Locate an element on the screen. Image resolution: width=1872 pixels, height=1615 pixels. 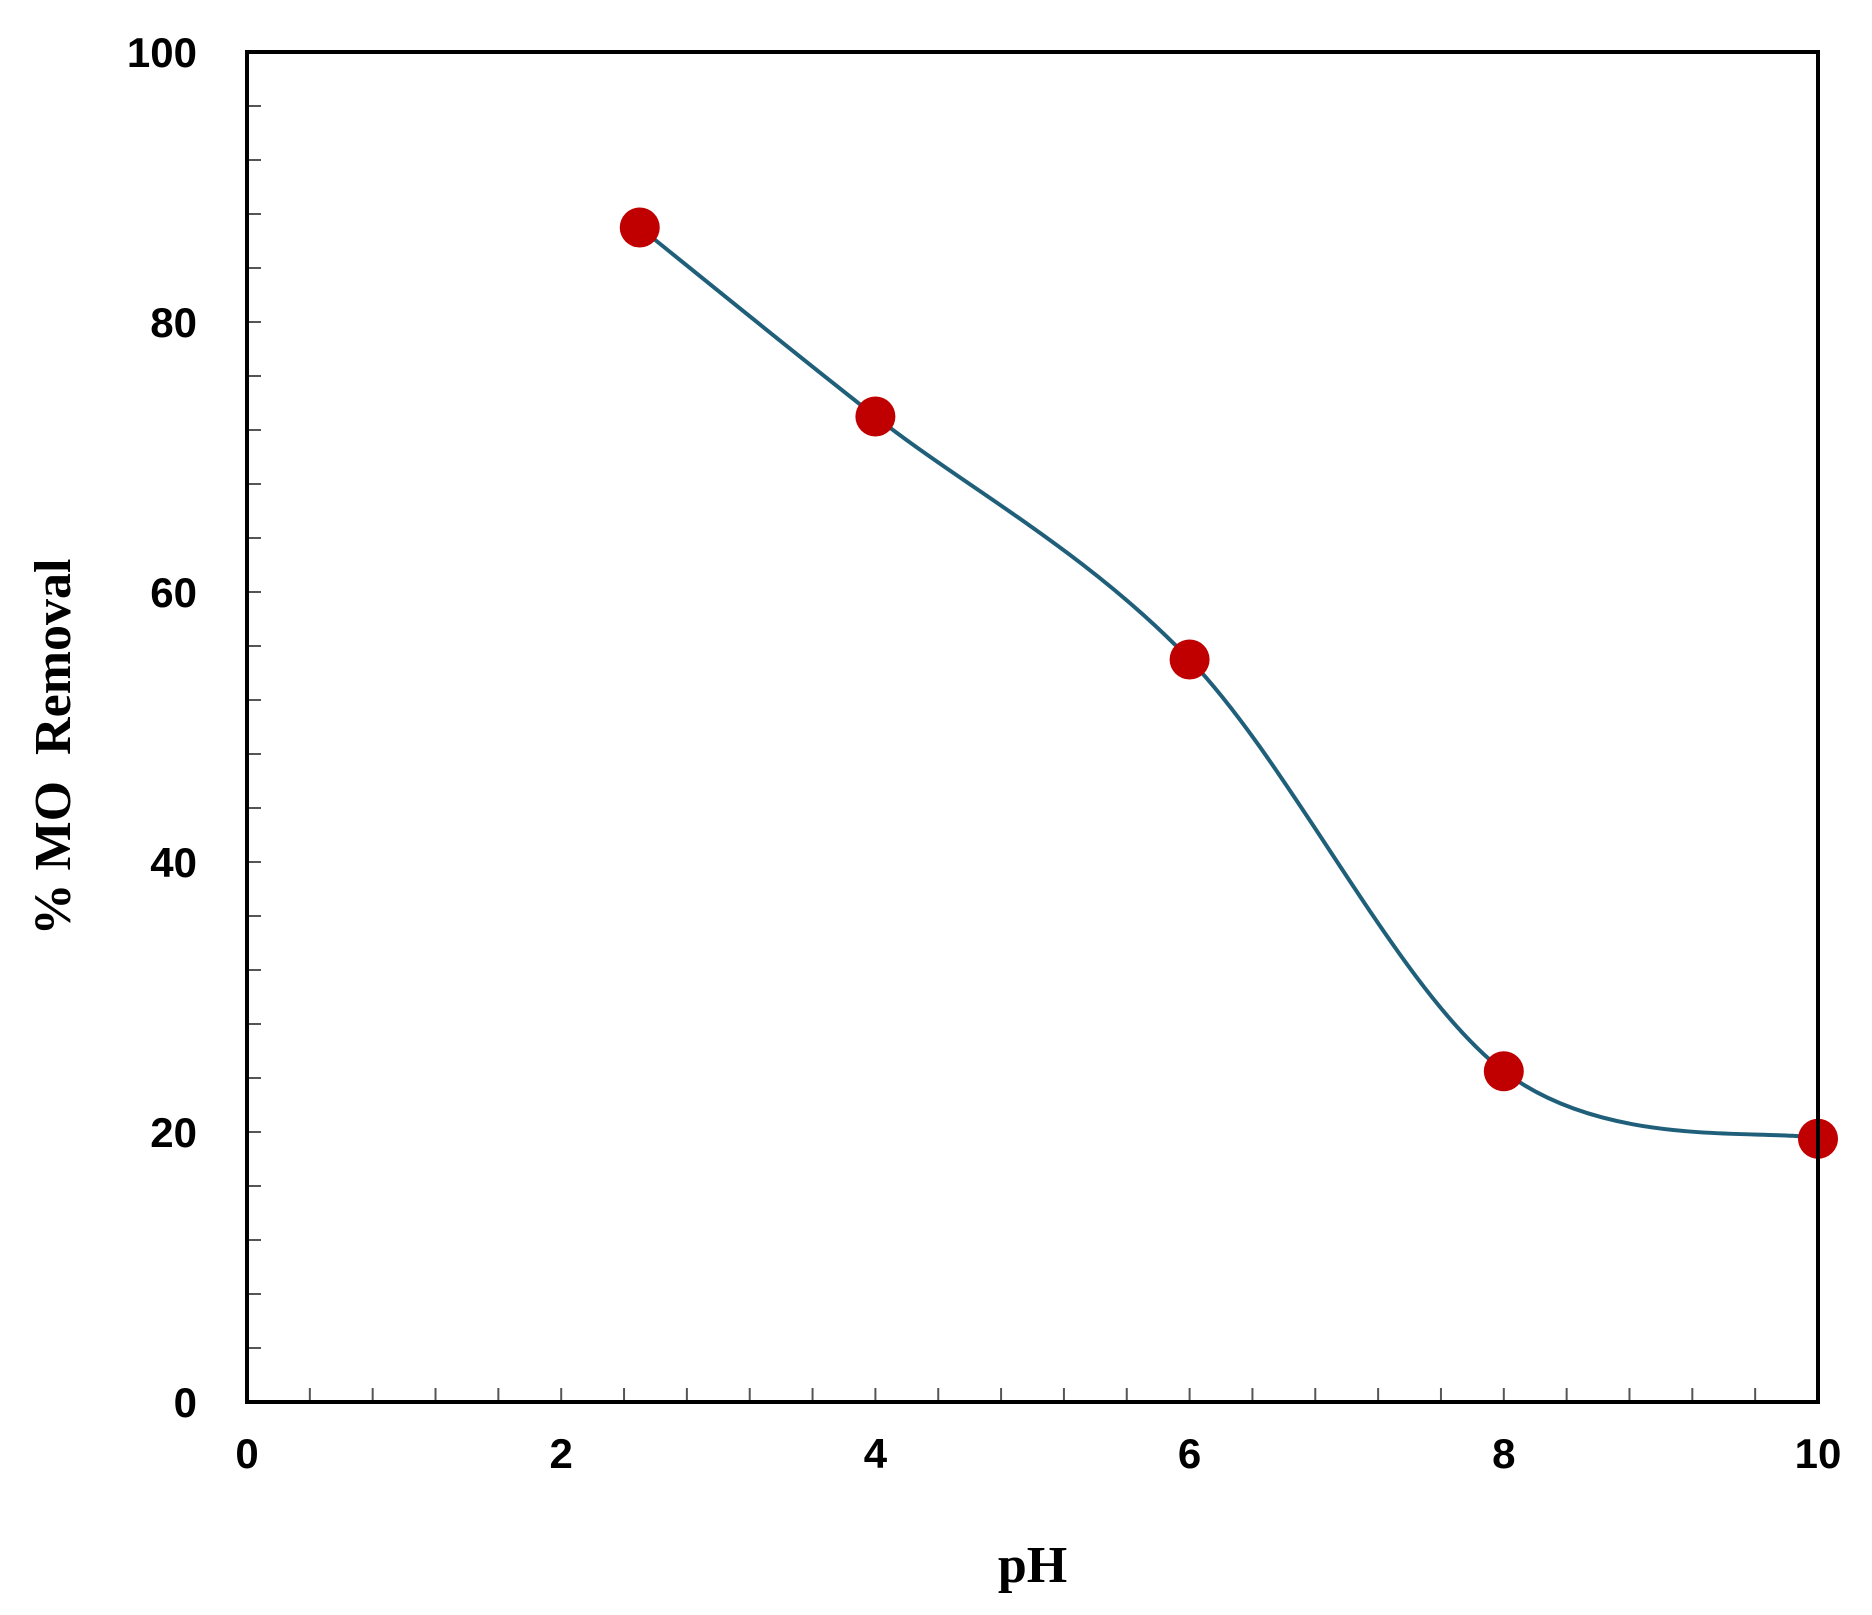
x-tick-labels: 0 2 4 6 8 10 is located at coordinates (1038, 1453).